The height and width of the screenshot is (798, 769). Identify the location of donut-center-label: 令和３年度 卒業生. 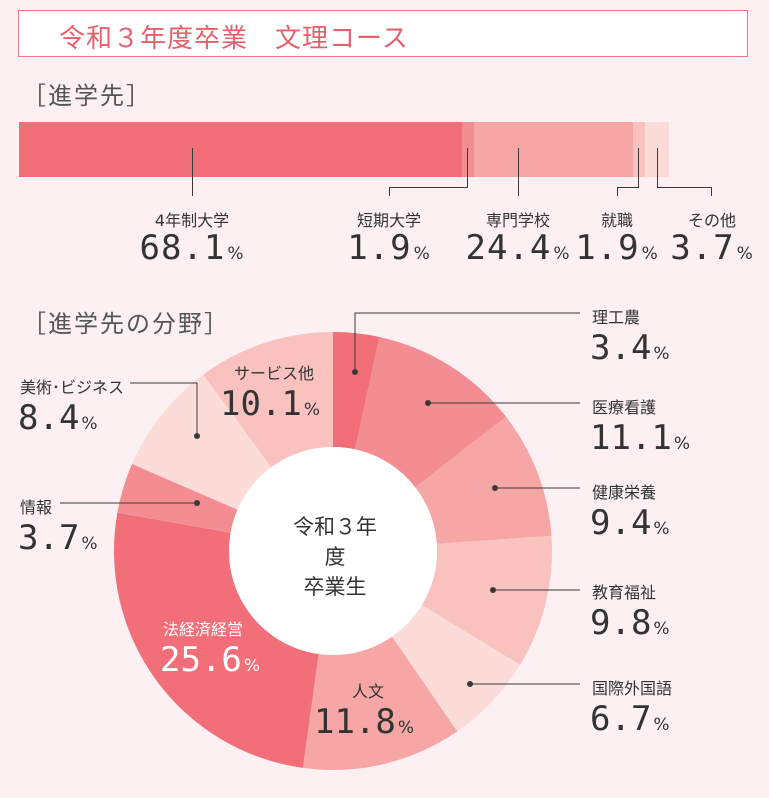
(335, 557).